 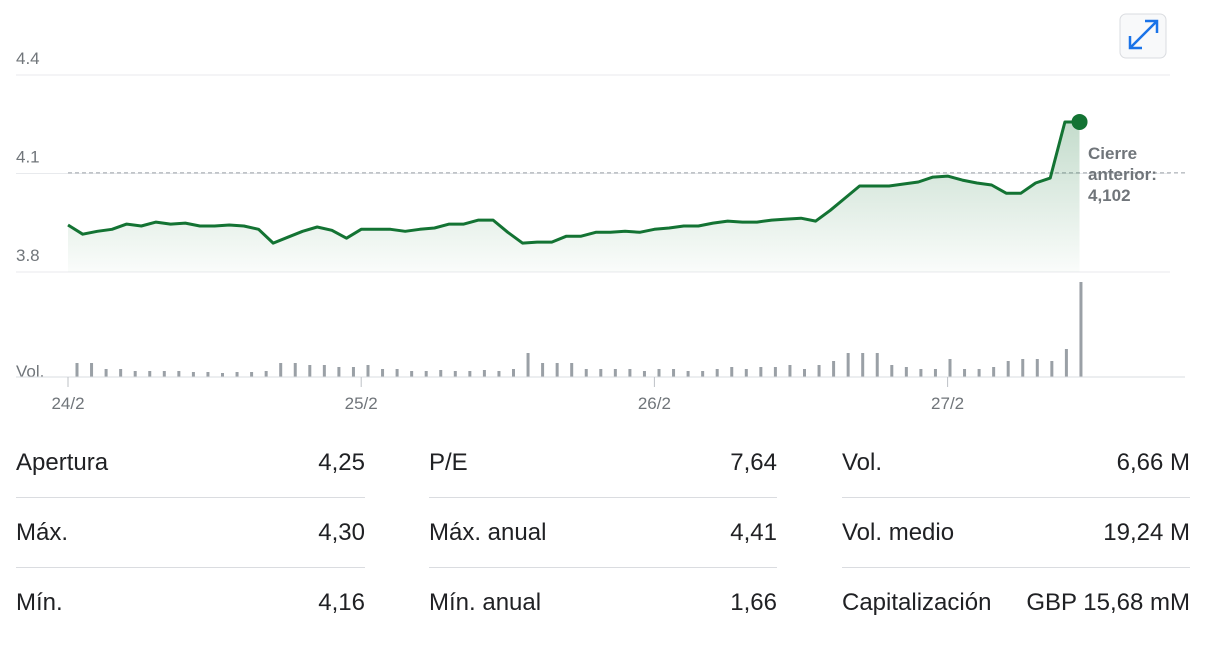 What do you see at coordinates (39, 602) in the screenshot?
I see `stat-label: Mín.` at bounding box center [39, 602].